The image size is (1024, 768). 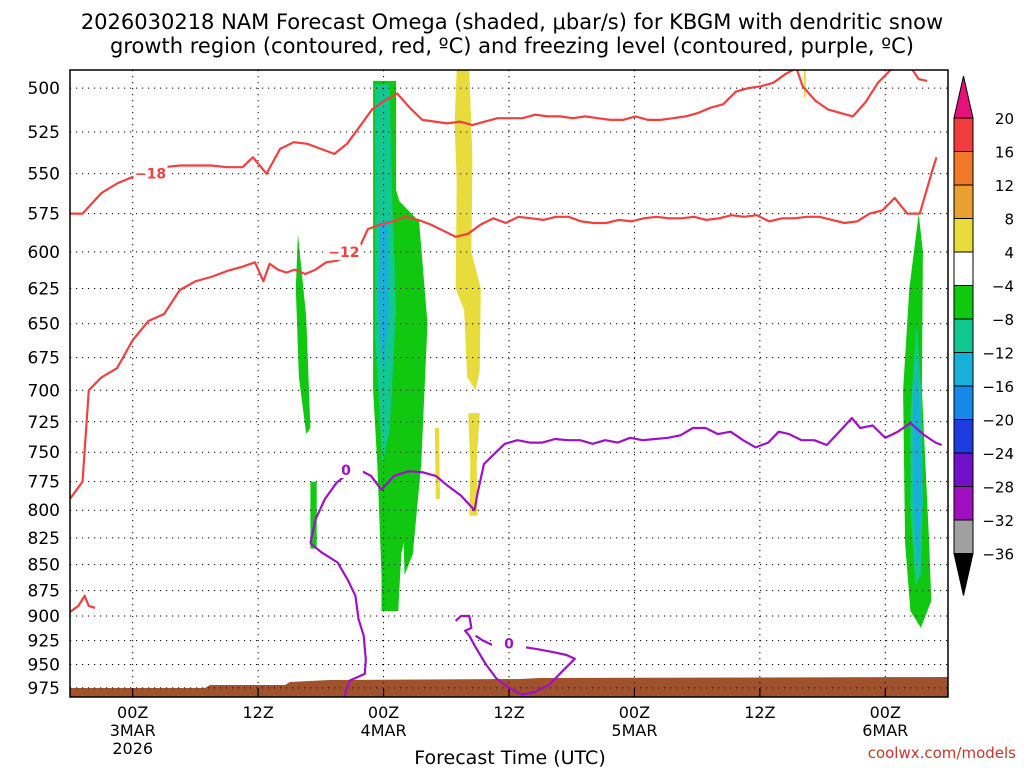 What do you see at coordinates (44, 483) in the screenshot?
I see `y-tick-label-775: 775` at bounding box center [44, 483].